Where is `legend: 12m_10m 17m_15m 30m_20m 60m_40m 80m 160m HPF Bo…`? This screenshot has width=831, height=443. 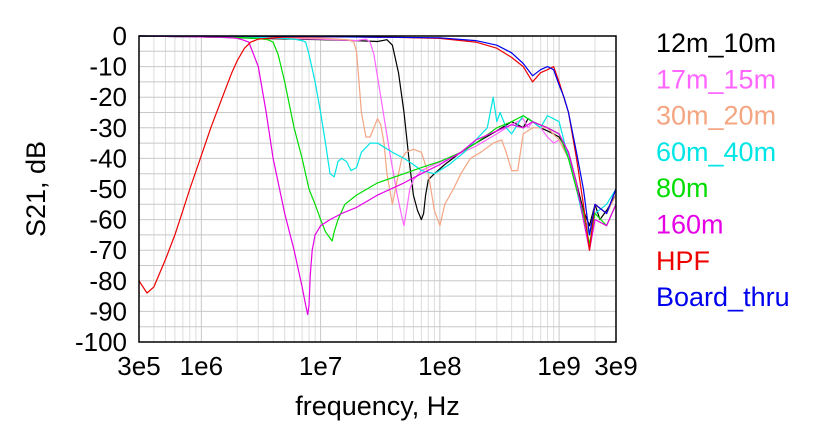 legend: 12m_10m 17m_15m 30m_20m 60m_40m 80m 160m HPF Bo… is located at coordinates (723, 170).